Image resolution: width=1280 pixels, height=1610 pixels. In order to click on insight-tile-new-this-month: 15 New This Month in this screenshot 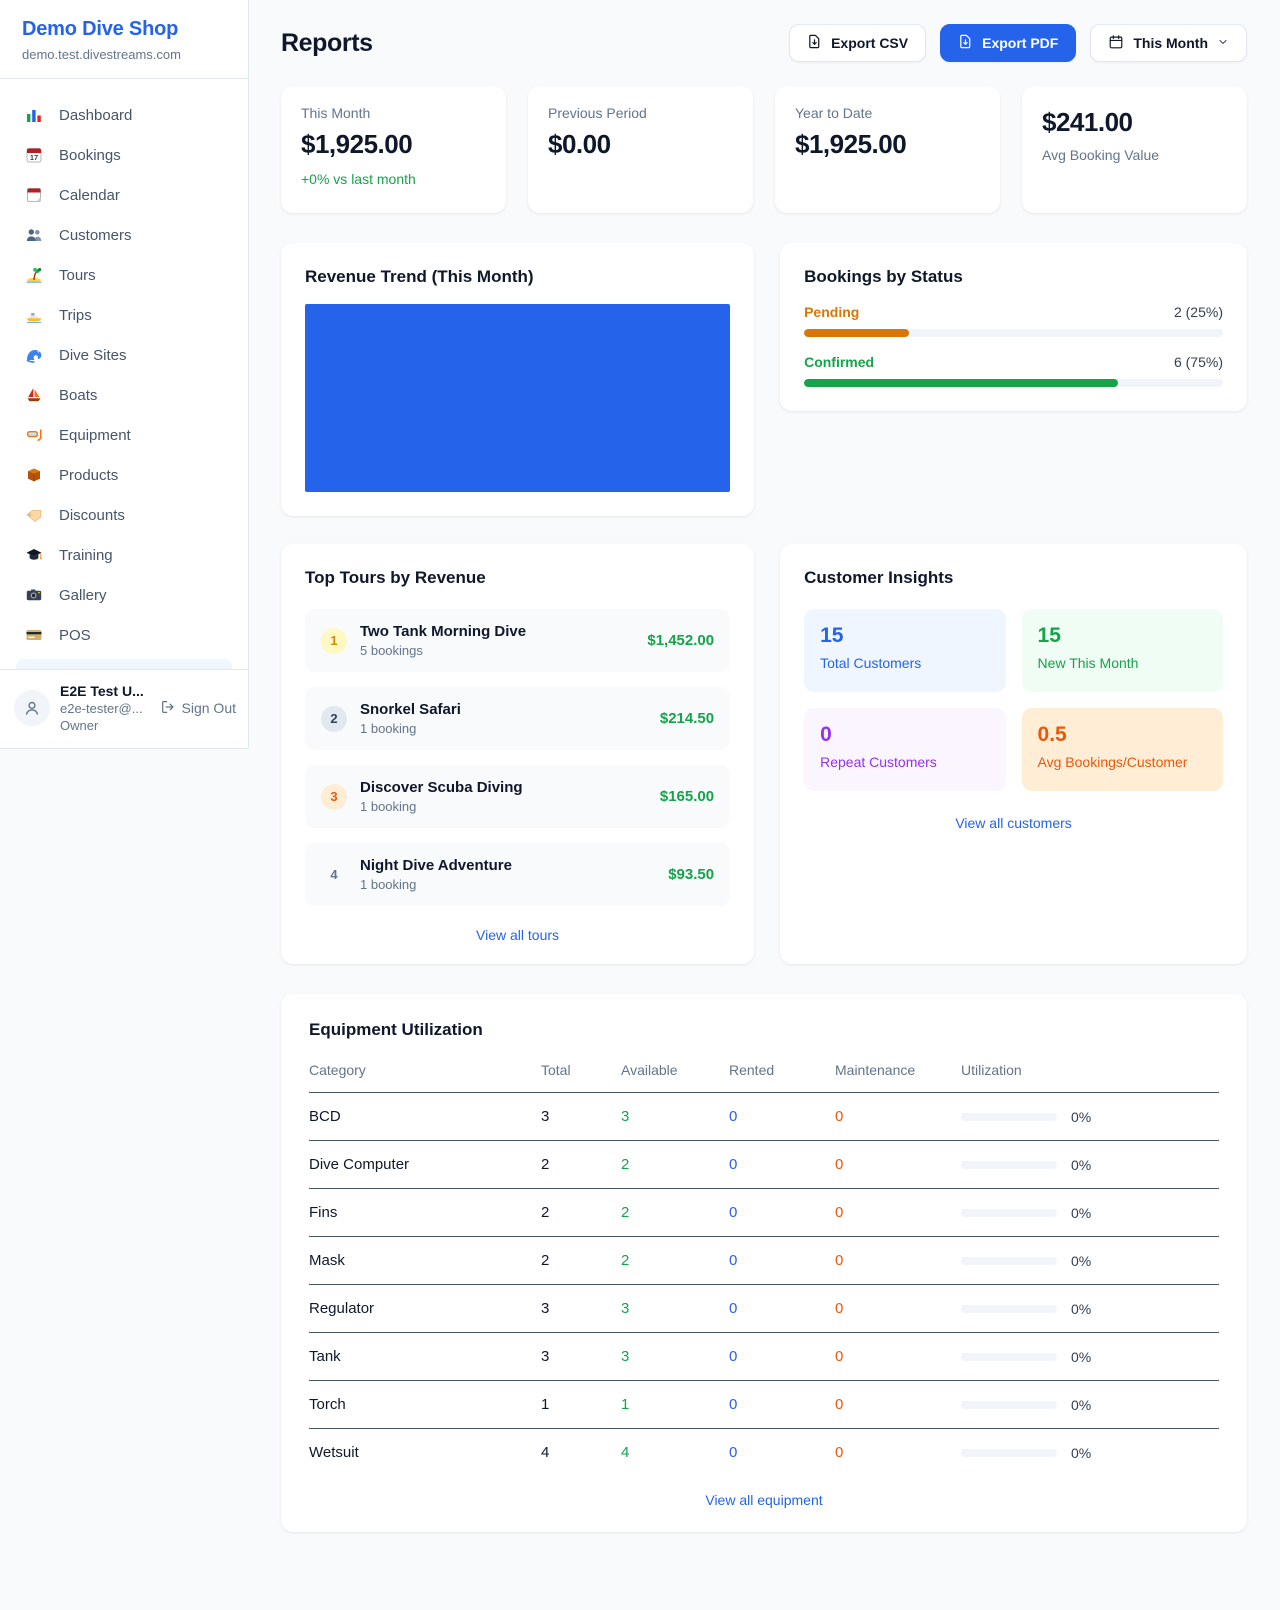, I will do `click(1122, 650)`.